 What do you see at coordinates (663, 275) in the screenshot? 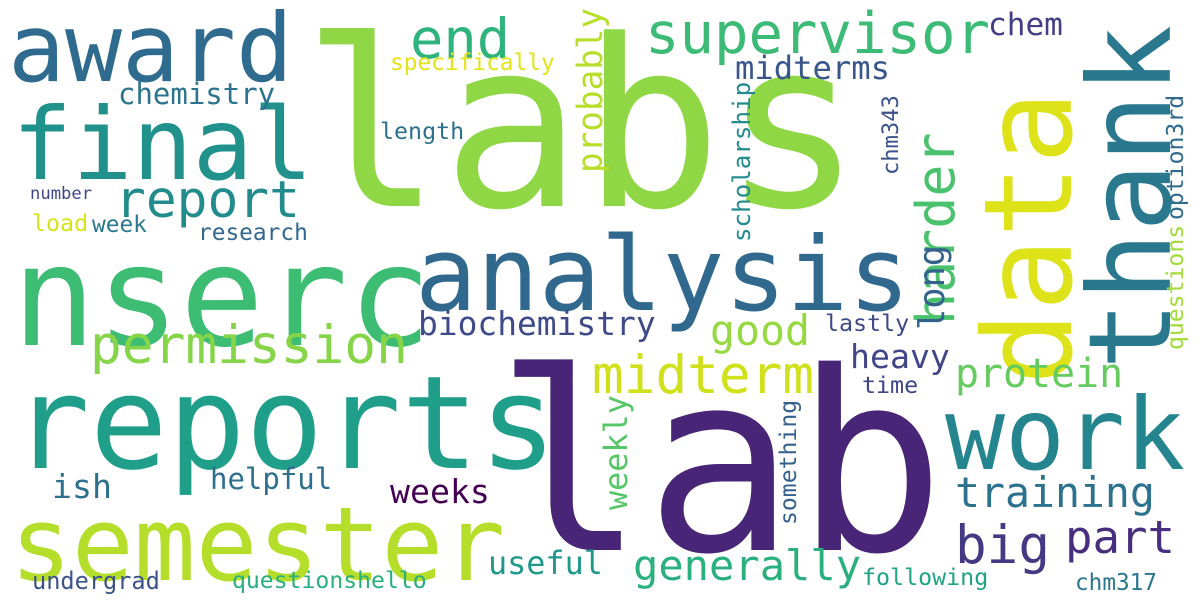
I see `word-analysis: analysis` at bounding box center [663, 275].